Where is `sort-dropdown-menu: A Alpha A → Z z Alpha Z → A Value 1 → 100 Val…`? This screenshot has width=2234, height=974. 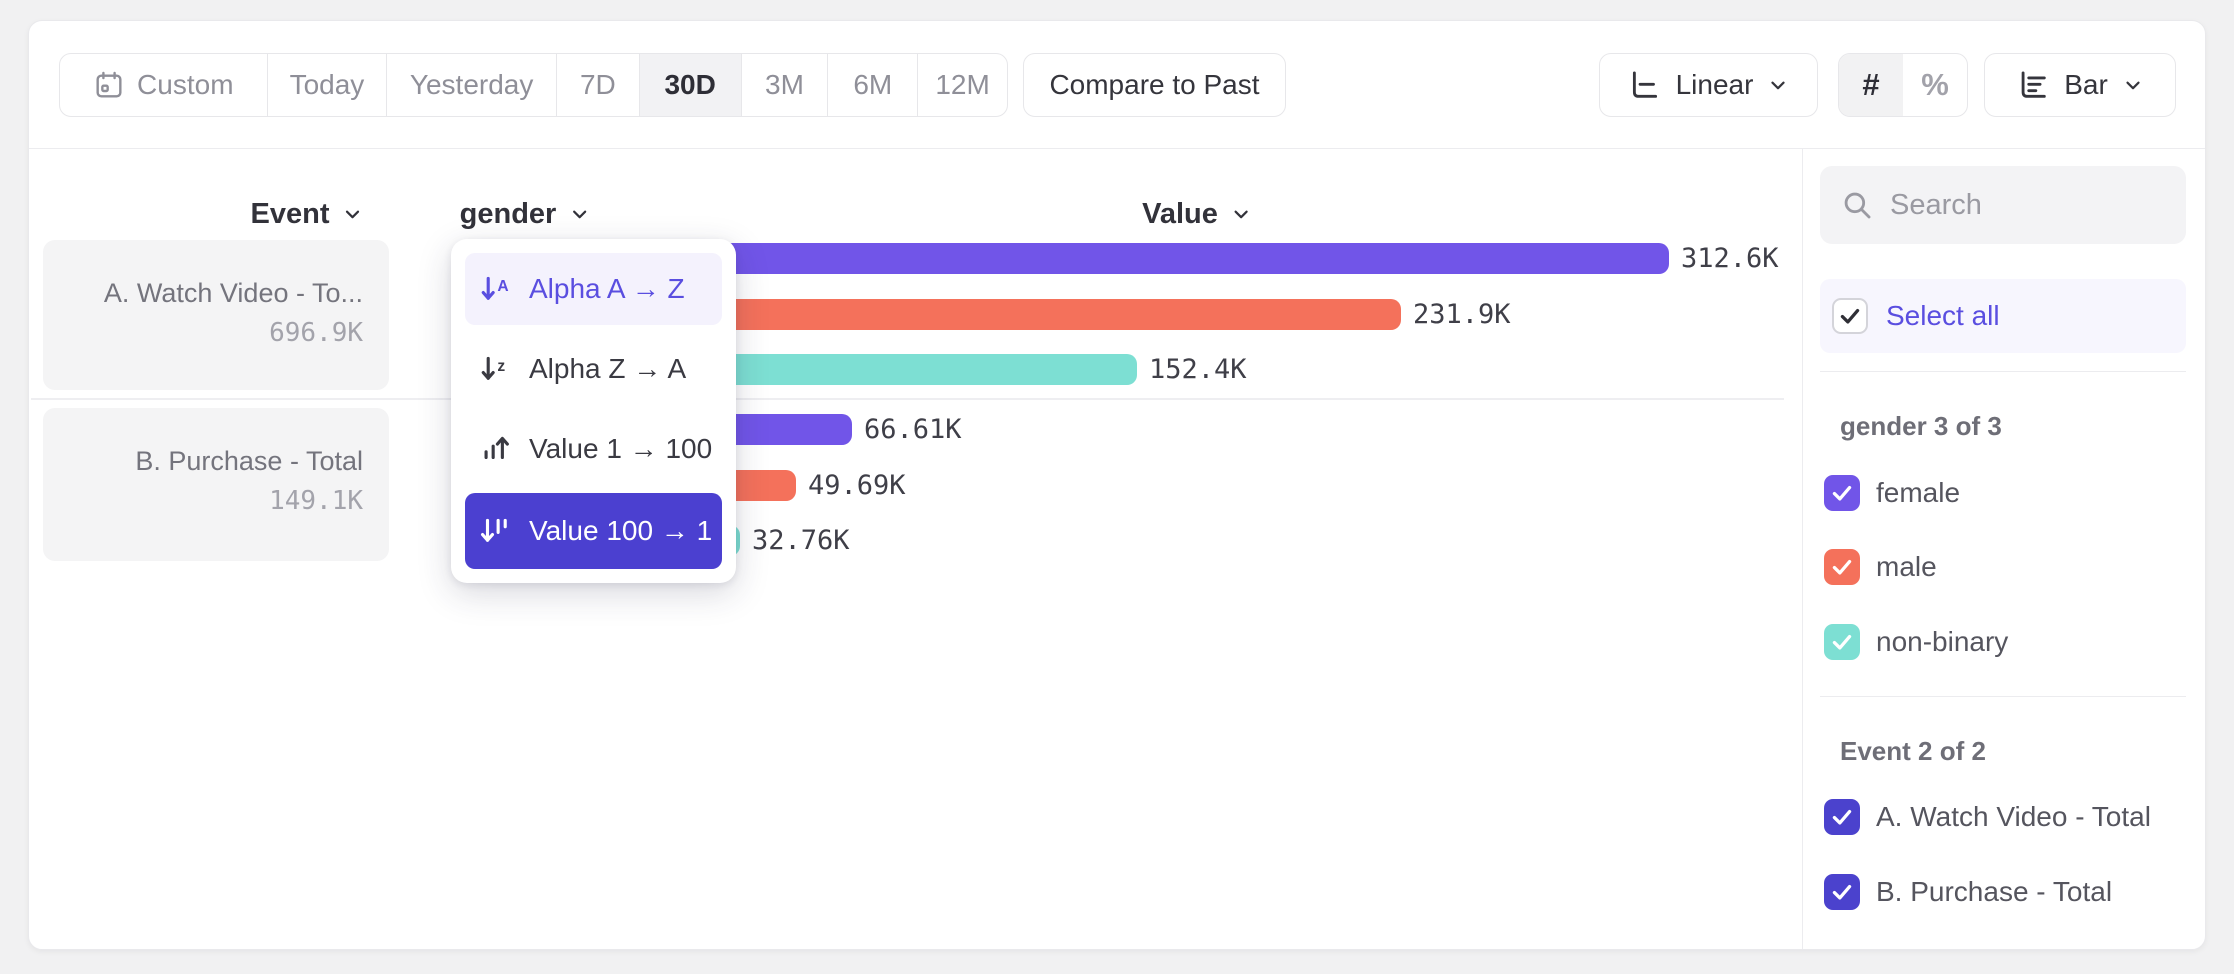
sort-dropdown-menu: A Alpha A → Z z Alpha Z → A Value 1 → 100 Val… is located at coordinates (593, 411).